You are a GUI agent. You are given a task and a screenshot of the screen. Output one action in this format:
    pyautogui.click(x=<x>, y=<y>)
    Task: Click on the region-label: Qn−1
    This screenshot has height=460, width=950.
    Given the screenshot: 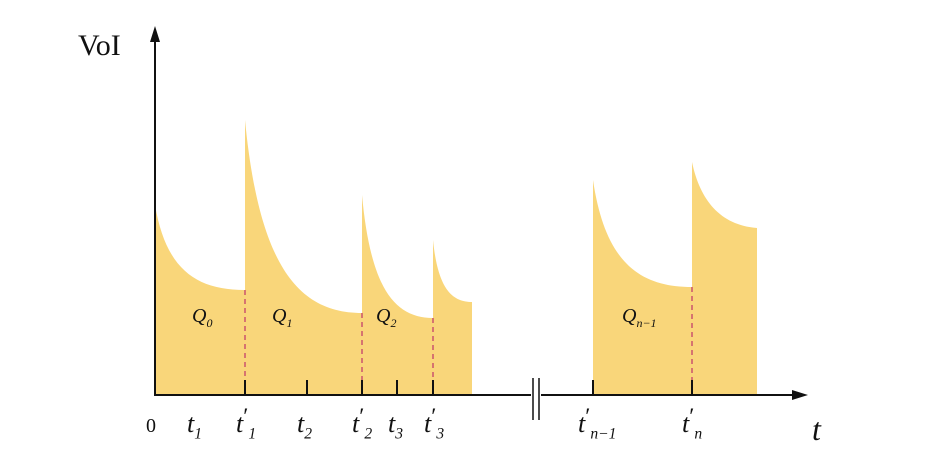 What is the action you would take?
    pyautogui.click(x=639, y=317)
    